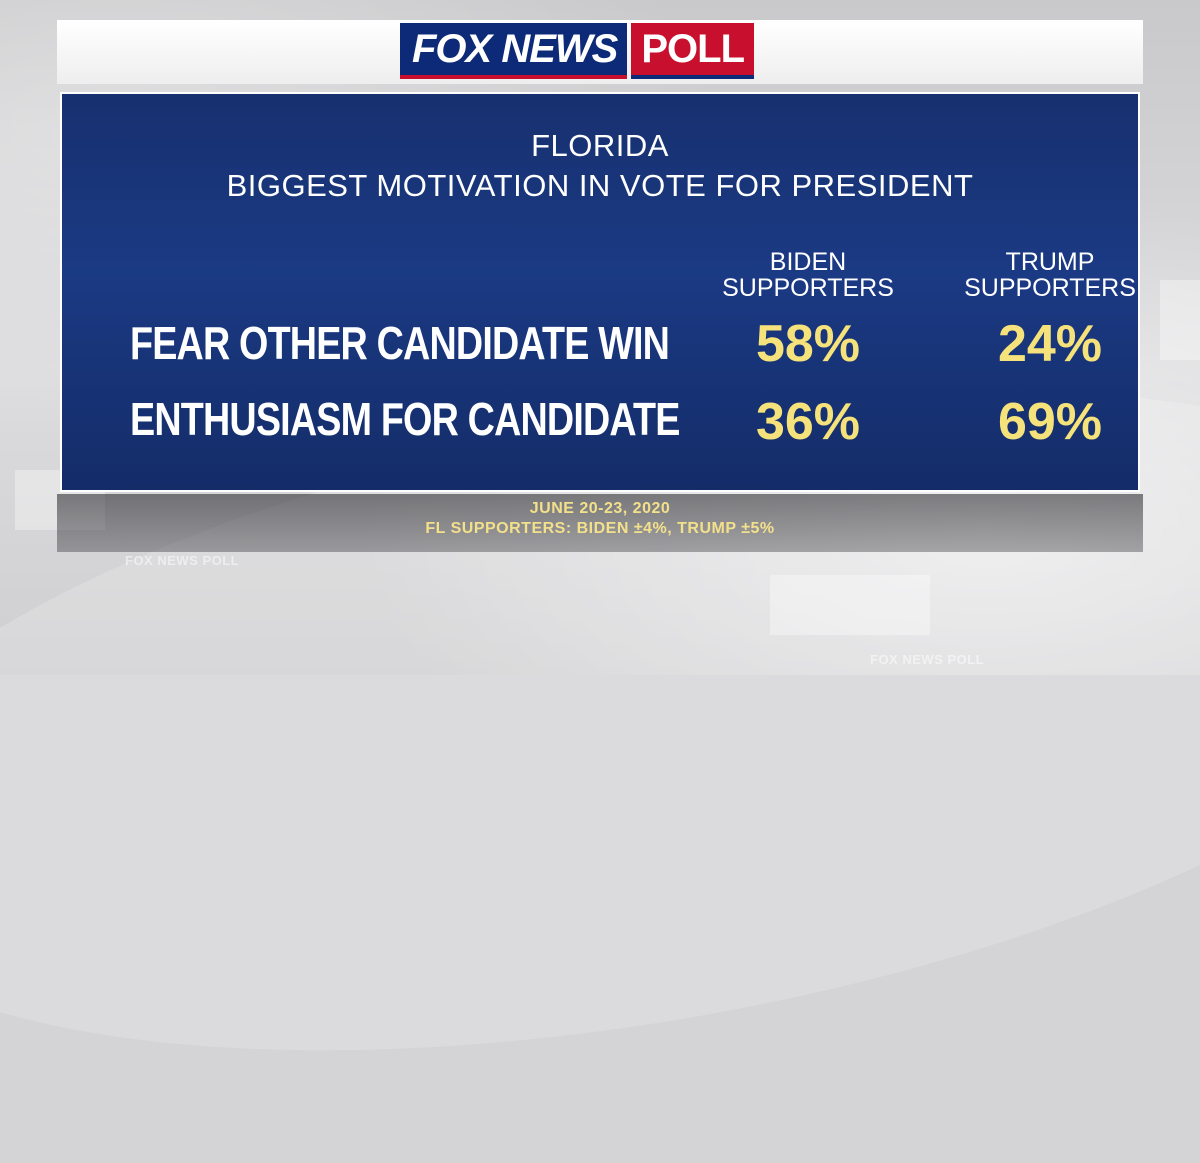 The image size is (1200, 1163). I want to click on chart-subtitle: BIGGEST MOTIVATION IN VOTE FOR PRESIDENT, so click(600, 185).